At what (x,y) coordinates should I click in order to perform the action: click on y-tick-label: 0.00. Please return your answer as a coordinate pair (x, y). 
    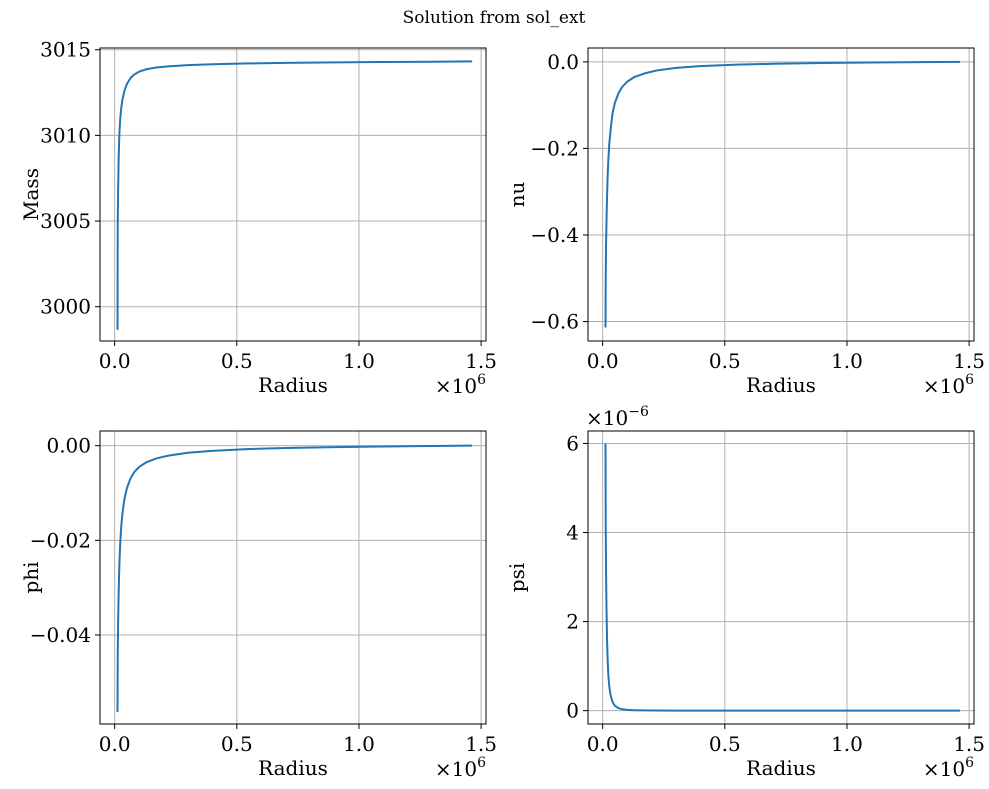
    Looking at the image, I should click on (68, 446).